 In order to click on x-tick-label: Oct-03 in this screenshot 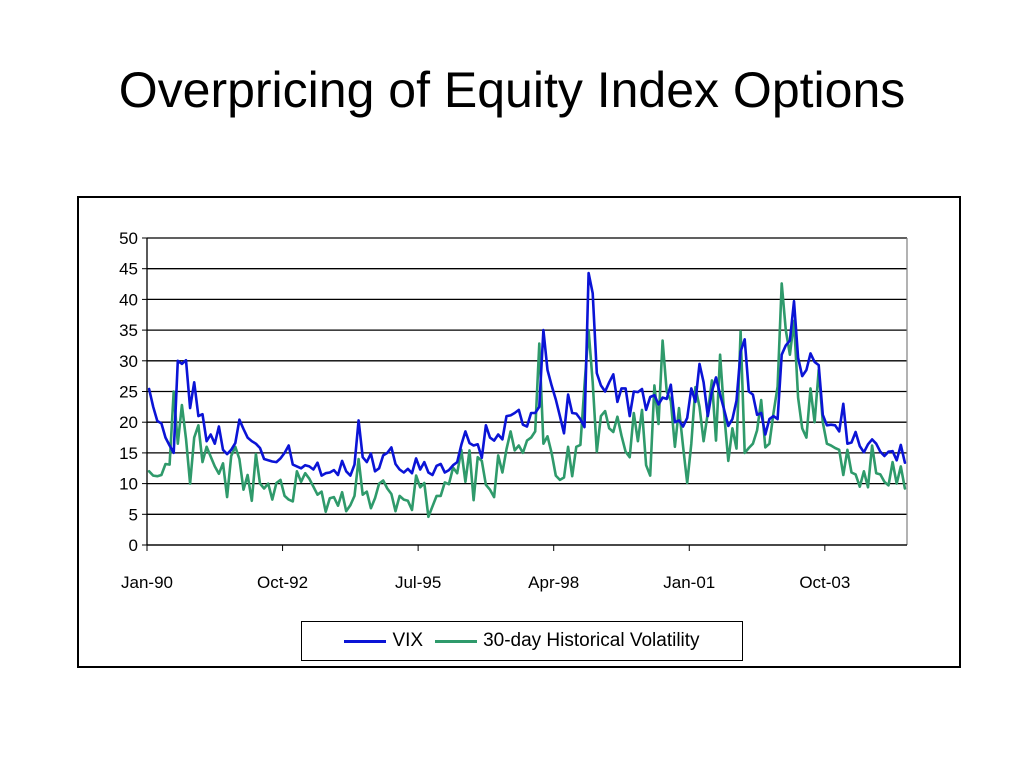, I will do `click(824, 582)`.